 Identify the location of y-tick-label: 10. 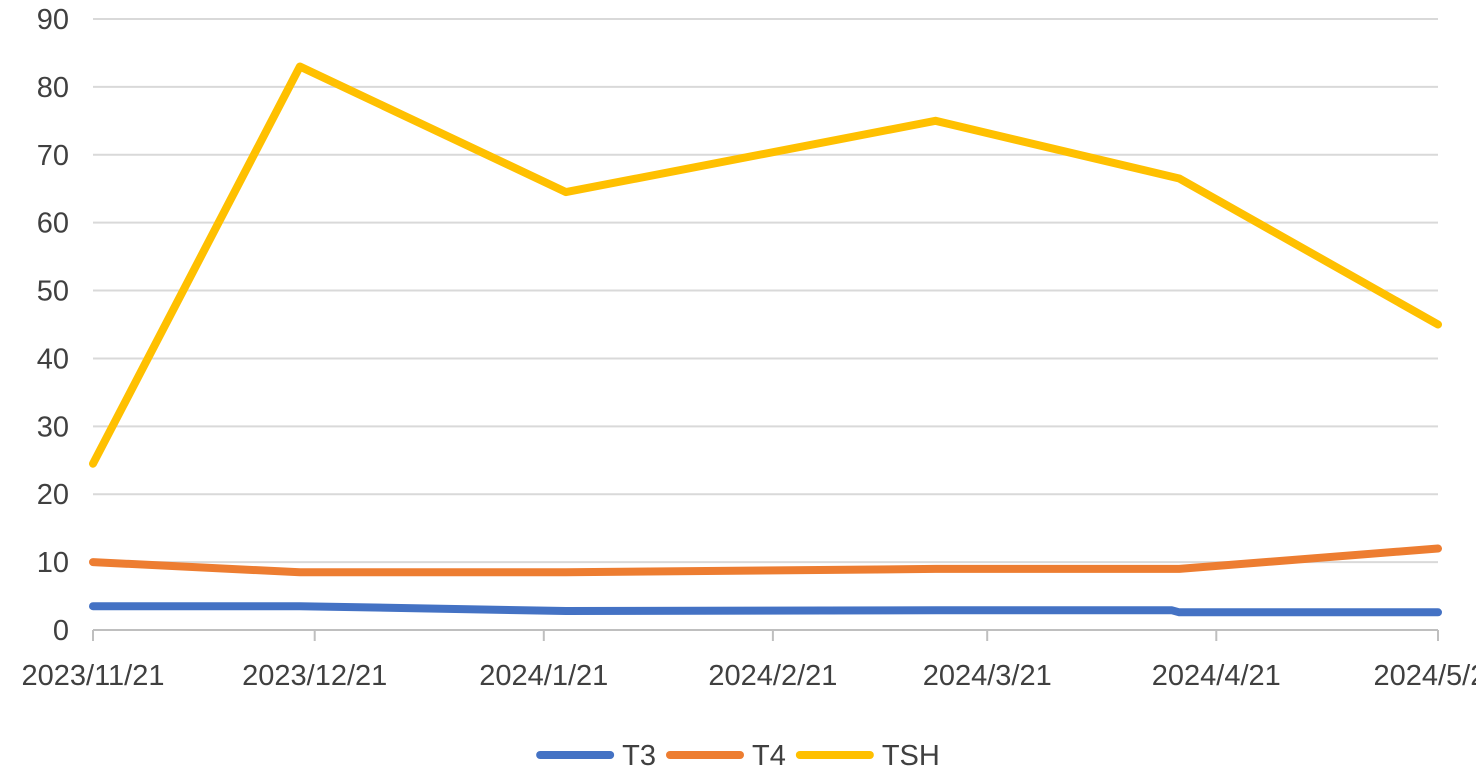
(53, 563).